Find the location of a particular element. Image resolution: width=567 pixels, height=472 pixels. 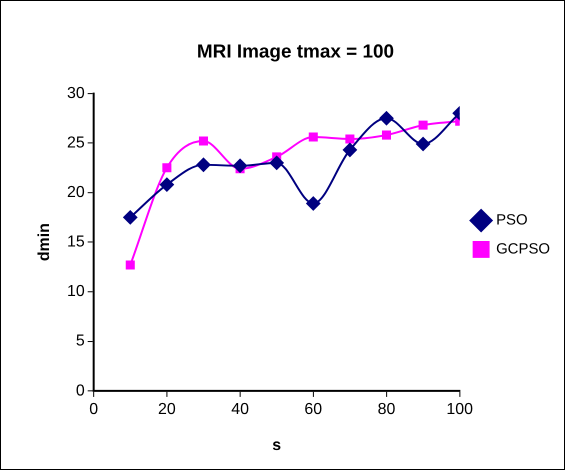

y-tick-label: 25 is located at coordinates (75, 143).